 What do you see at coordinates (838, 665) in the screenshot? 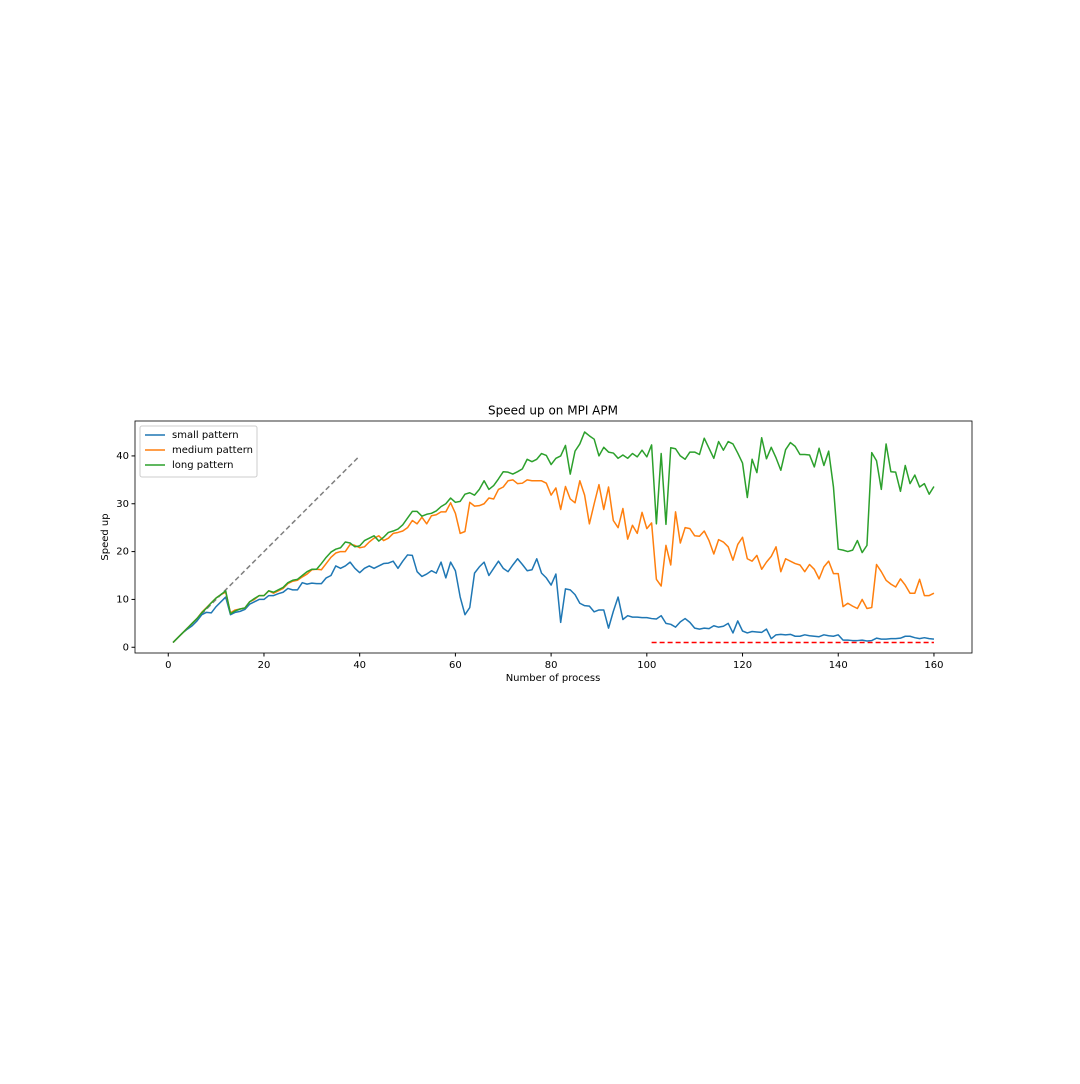
I see `x-tick-label: 140` at bounding box center [838, 665].